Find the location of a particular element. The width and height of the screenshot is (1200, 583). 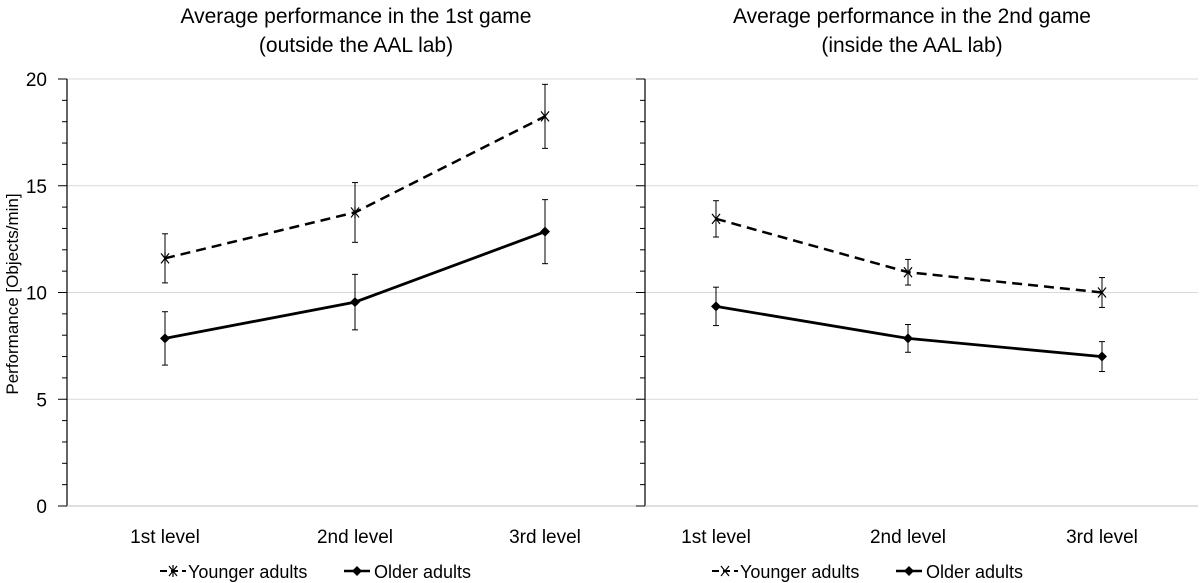

chart-1-subtitle: (outside the AAL lab) is located at coordinates (356, 45).